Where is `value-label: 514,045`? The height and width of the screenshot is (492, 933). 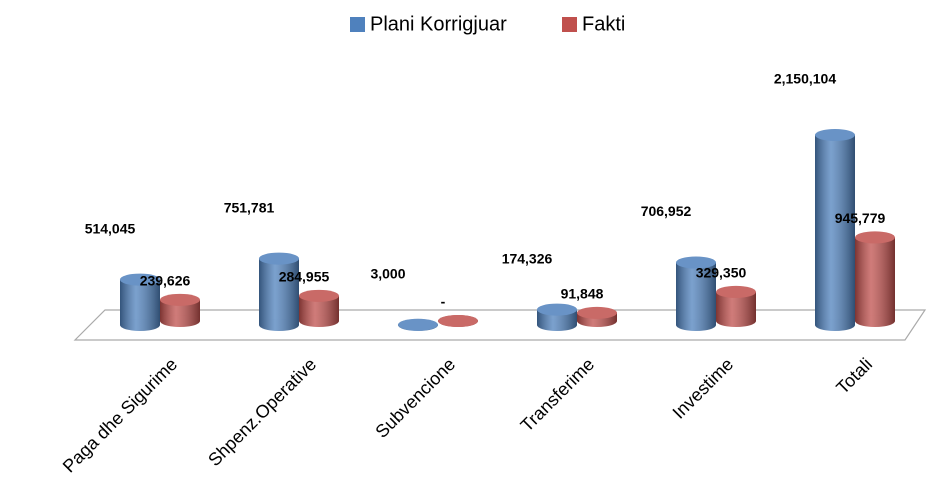 value-label: 514,045 is located at coordinates (110, 228).